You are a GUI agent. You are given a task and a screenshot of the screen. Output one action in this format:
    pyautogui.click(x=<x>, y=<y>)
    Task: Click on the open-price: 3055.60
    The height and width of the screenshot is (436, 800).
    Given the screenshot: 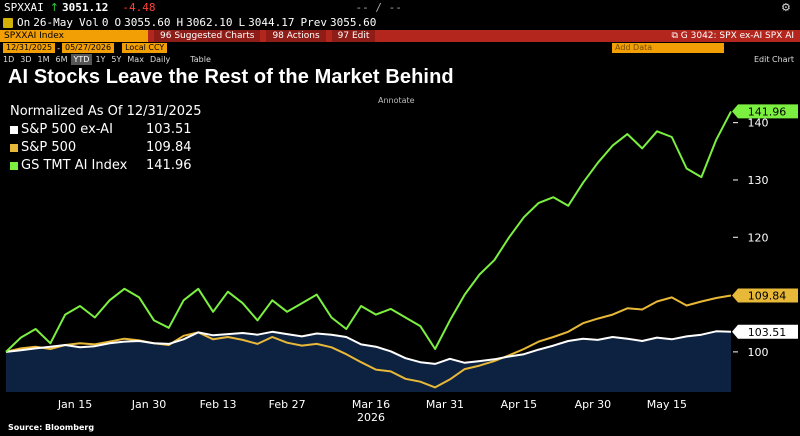 What is the action you would take?
    pyautogui.click(x=147, y=22)
    